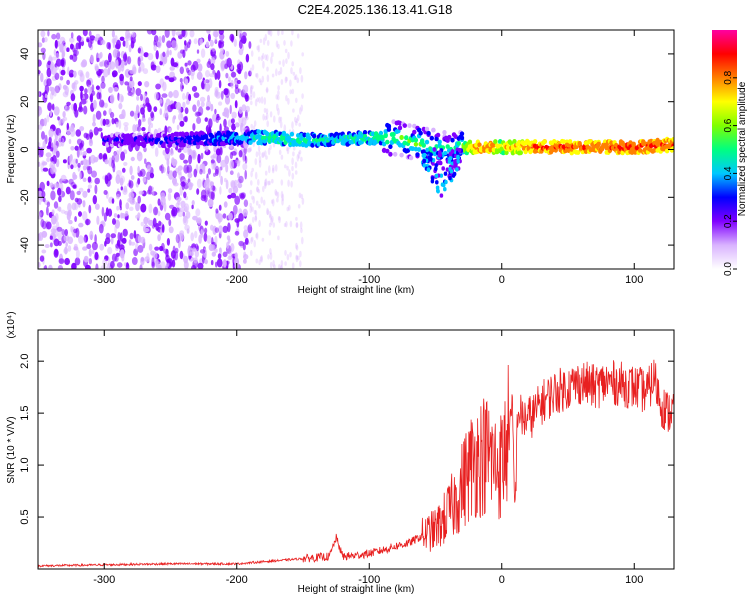 The height and width of the screenshot is (600, 750). What do you see at coordinates (25, 197) in the screenshot?
I see `spectrogram-ytick-label: -20` at bounding box center [25, 197].